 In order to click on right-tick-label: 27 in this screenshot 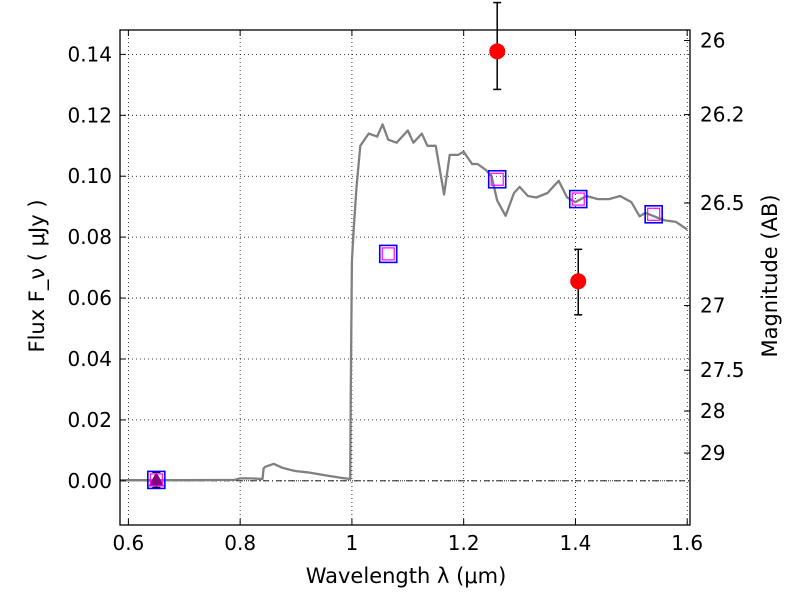, I will do `click(712, 306)`.